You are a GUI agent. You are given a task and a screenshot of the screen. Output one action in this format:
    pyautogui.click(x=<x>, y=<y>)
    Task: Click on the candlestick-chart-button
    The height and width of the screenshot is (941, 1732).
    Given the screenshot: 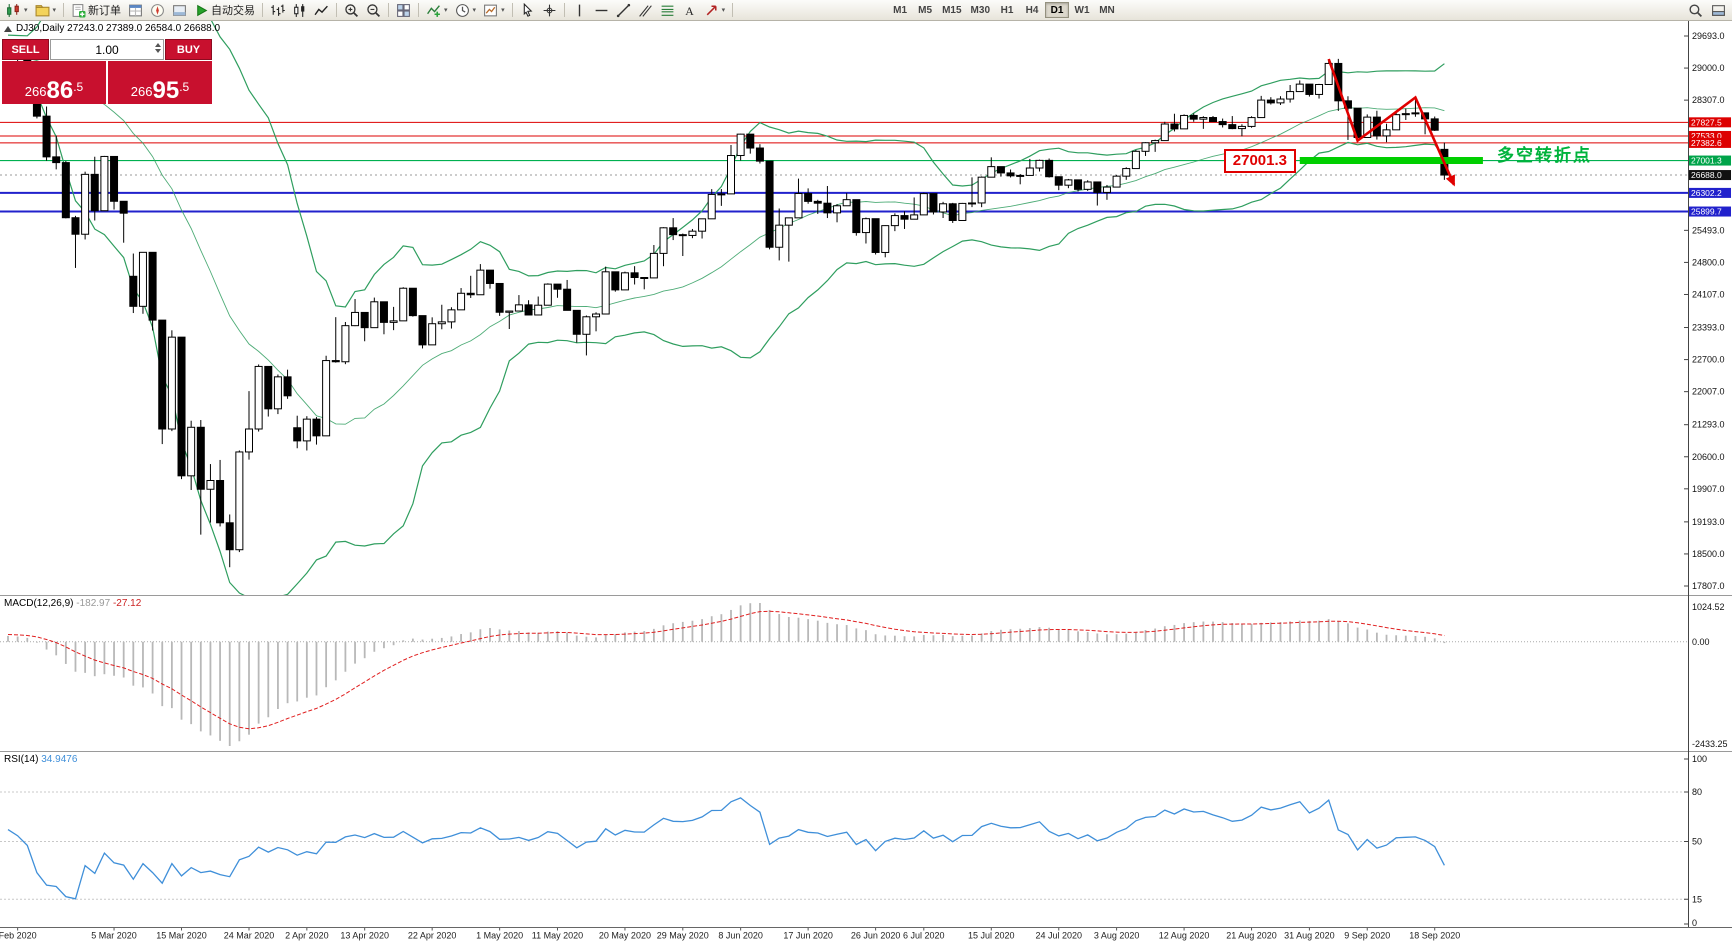 What is the action you would take?
    pyautogui.click(x=299, y=10)
    